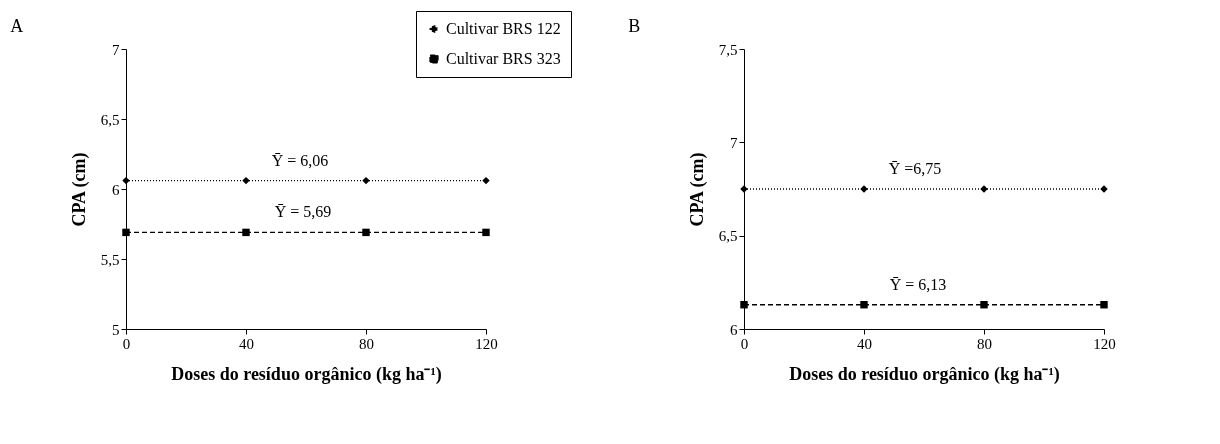 The width and height of the screenshot is (1220, 444). What do you see at coordinates (918, 284) in the screenshot?
I see `annotation: Ȳ = 6,13` at bounding box center [918, 284].